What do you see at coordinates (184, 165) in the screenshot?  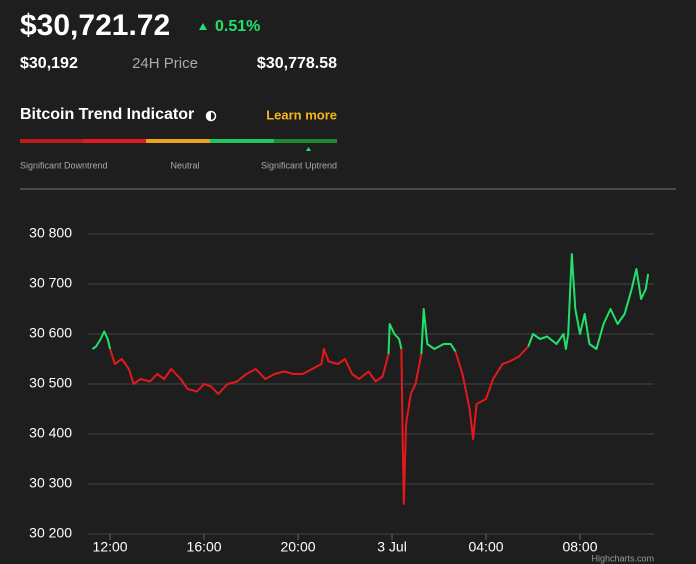 I see `trend-label: Neutral` at bounding box center [184, 165].